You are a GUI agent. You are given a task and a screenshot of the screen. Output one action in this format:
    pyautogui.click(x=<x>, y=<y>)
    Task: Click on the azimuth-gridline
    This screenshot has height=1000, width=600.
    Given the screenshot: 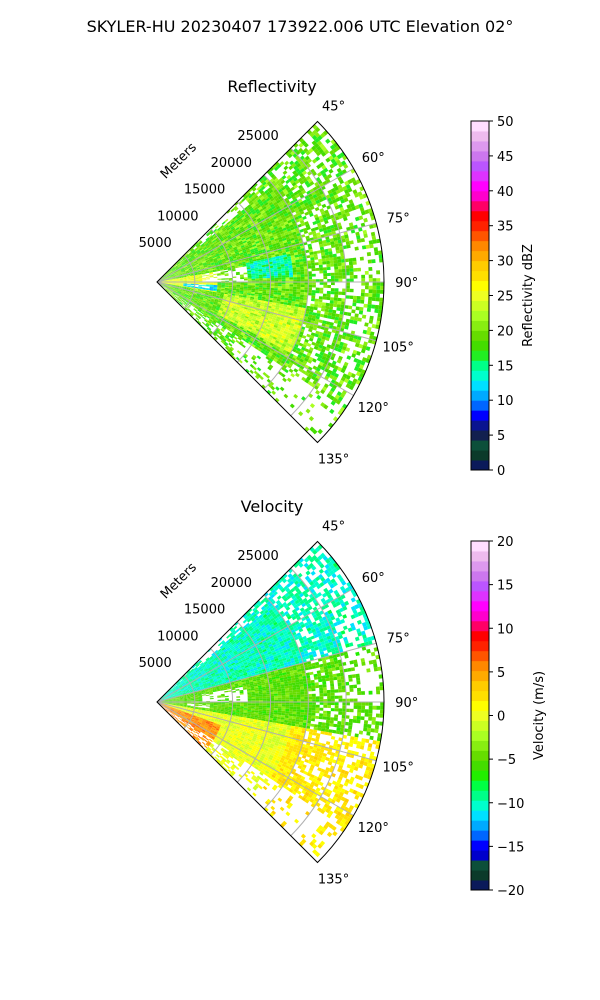 What is the action you would take?
    pyautogui.click(x=255, y=338)
    